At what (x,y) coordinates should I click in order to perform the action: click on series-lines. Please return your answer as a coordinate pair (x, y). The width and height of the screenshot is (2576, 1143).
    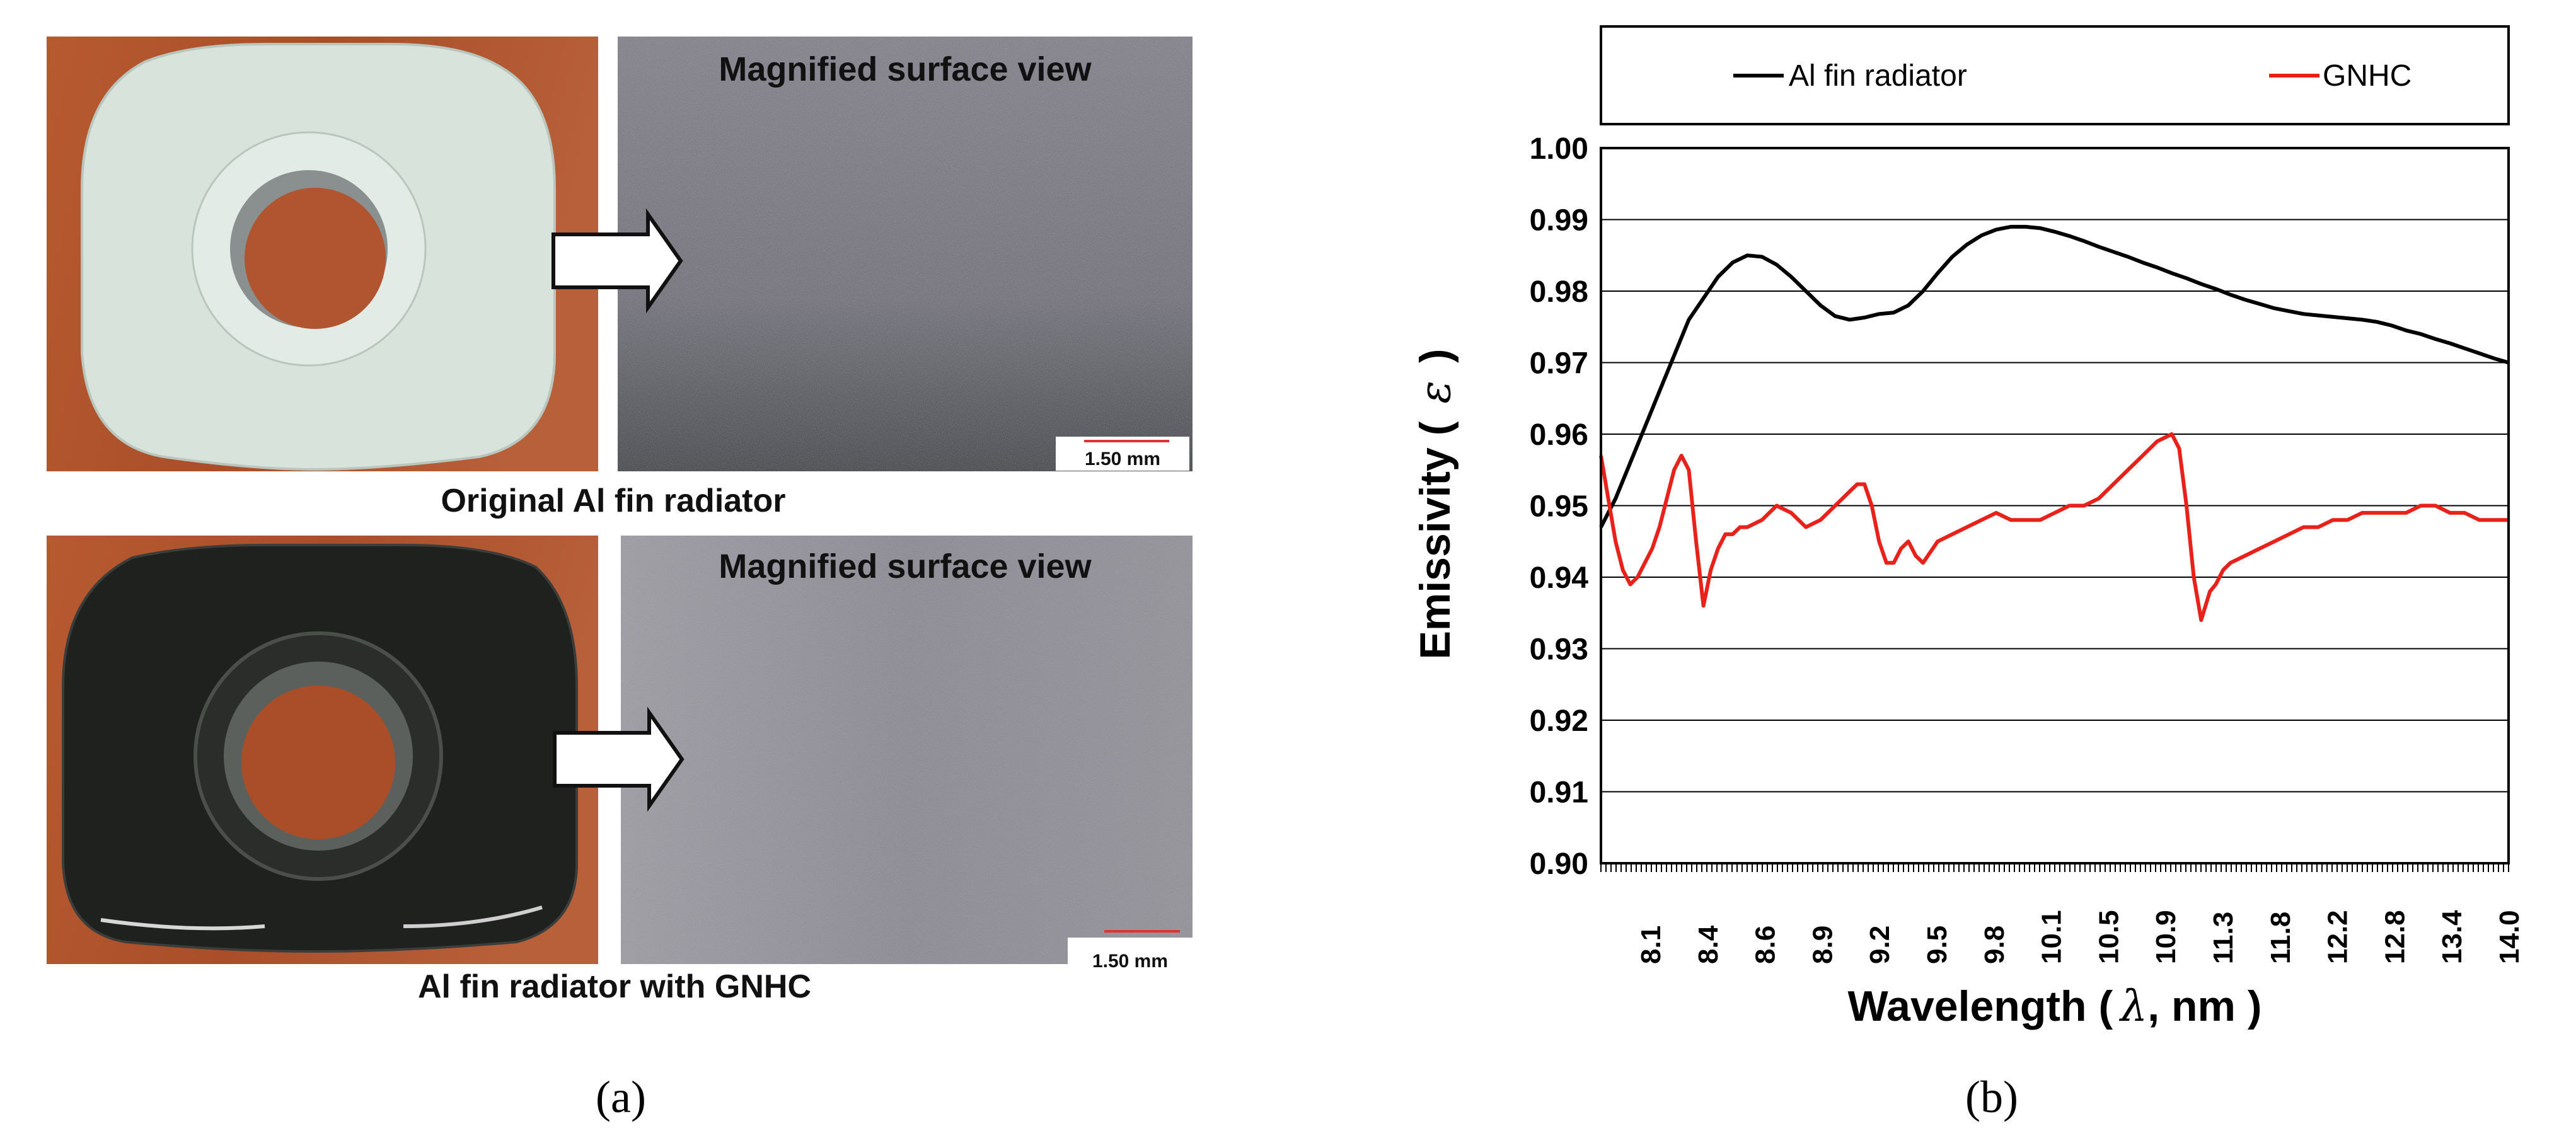
    Looking at the image, I should click on (2054, 423).